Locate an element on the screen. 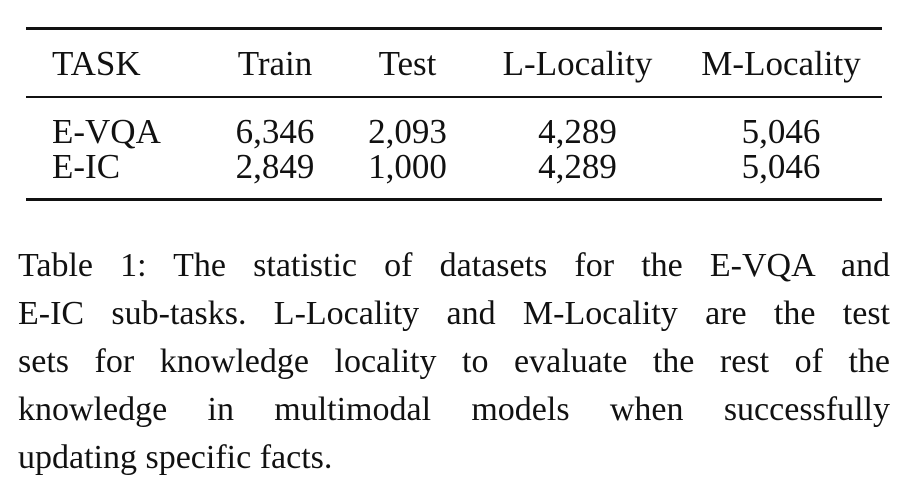 The height and width of the screenshot is (499, 907). stats-table: TASK Train Test L-Locality M-Locality is located at coordinates (454, 63).